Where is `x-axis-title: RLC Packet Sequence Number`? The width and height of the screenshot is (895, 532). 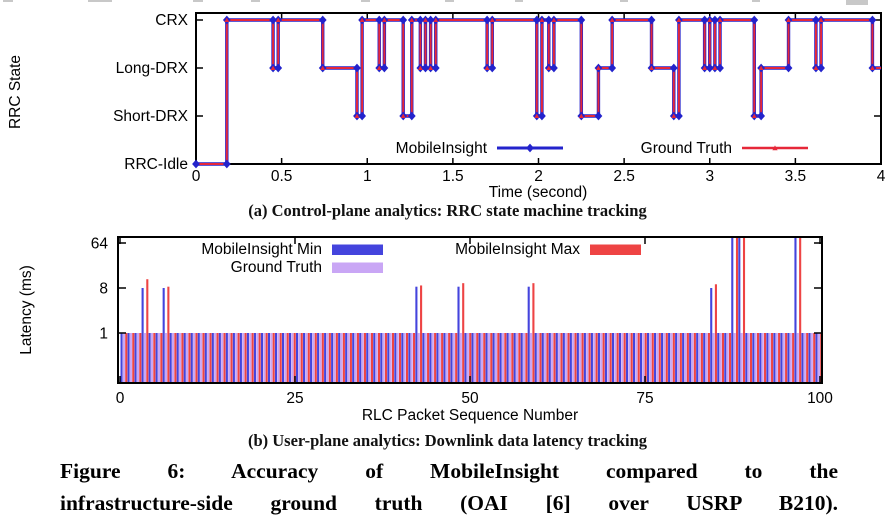 x-axis-title: RLC Packet Sequence Number is located at coordinates (470, 415).